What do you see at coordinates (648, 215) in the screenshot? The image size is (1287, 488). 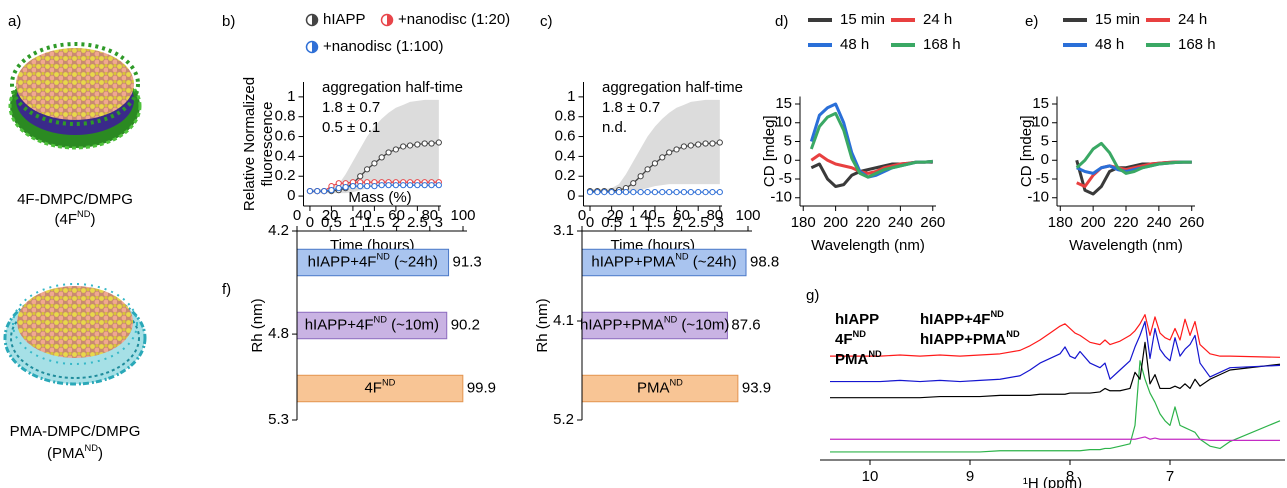 I see `x-tick-label: 40` at bounding box center [648, 215].